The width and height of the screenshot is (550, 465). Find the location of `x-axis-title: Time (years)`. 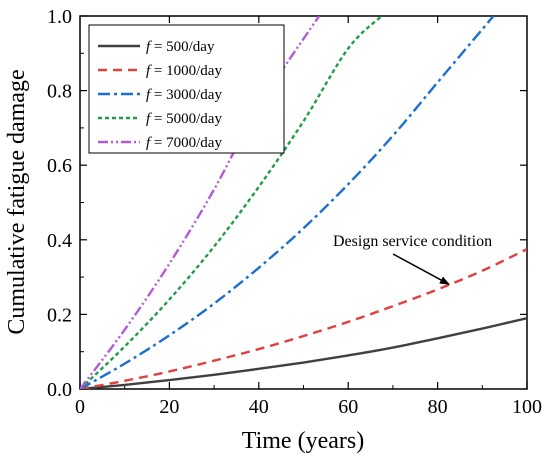

x-axis-title: Time (years) is located at coordinates (303, 441).